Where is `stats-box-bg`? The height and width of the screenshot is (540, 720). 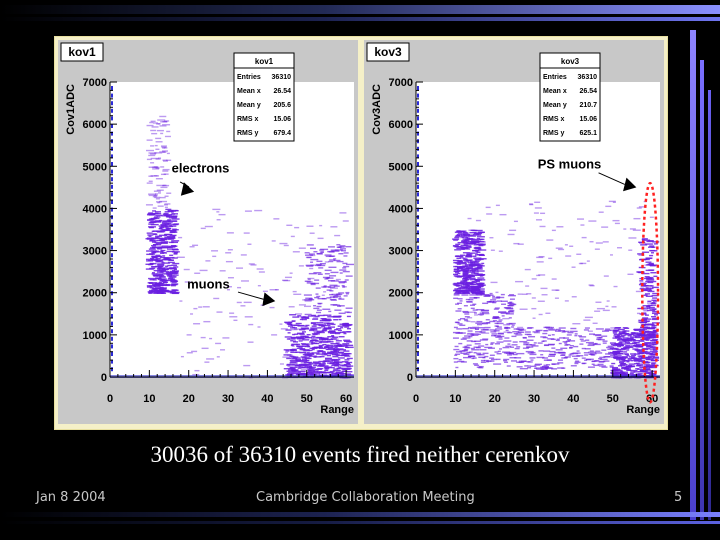
stats-box-bg is located at coordinates (570, 97).